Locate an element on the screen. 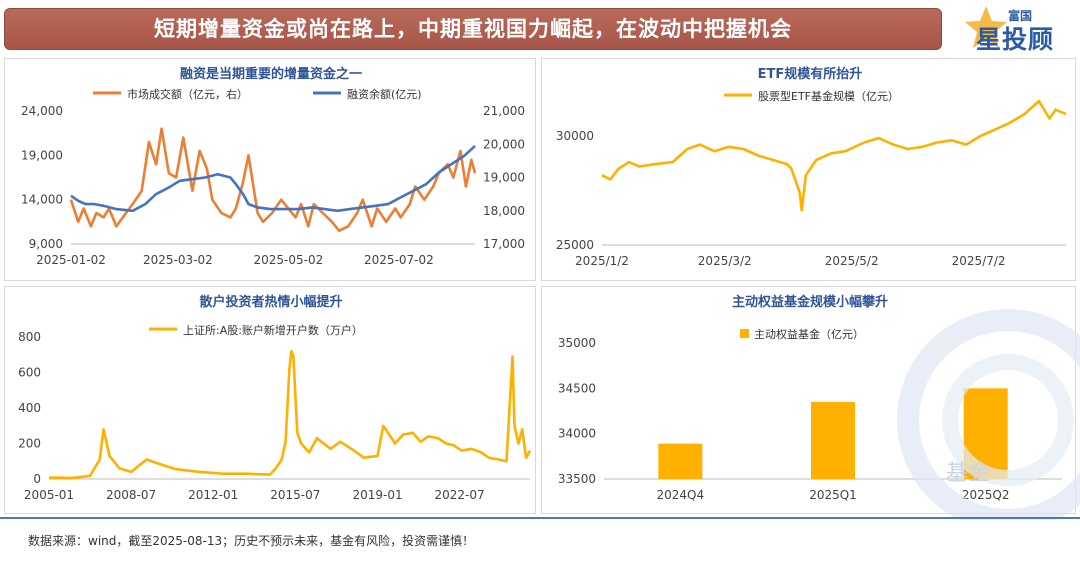 This screenshot has height=565, width=1080. watermark-logo-icon: 基金 is located at coordinates (988, 414).